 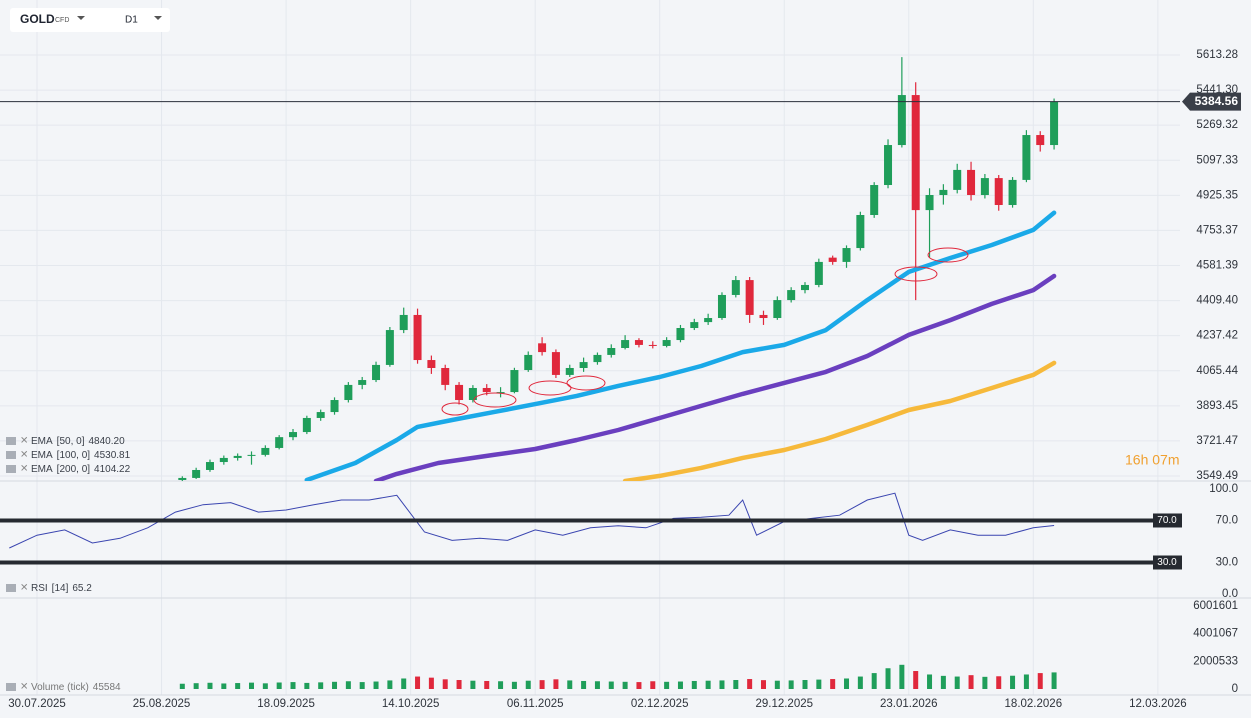 I want to click on legend-legend-value: 45584, so click(x=107, y=687).